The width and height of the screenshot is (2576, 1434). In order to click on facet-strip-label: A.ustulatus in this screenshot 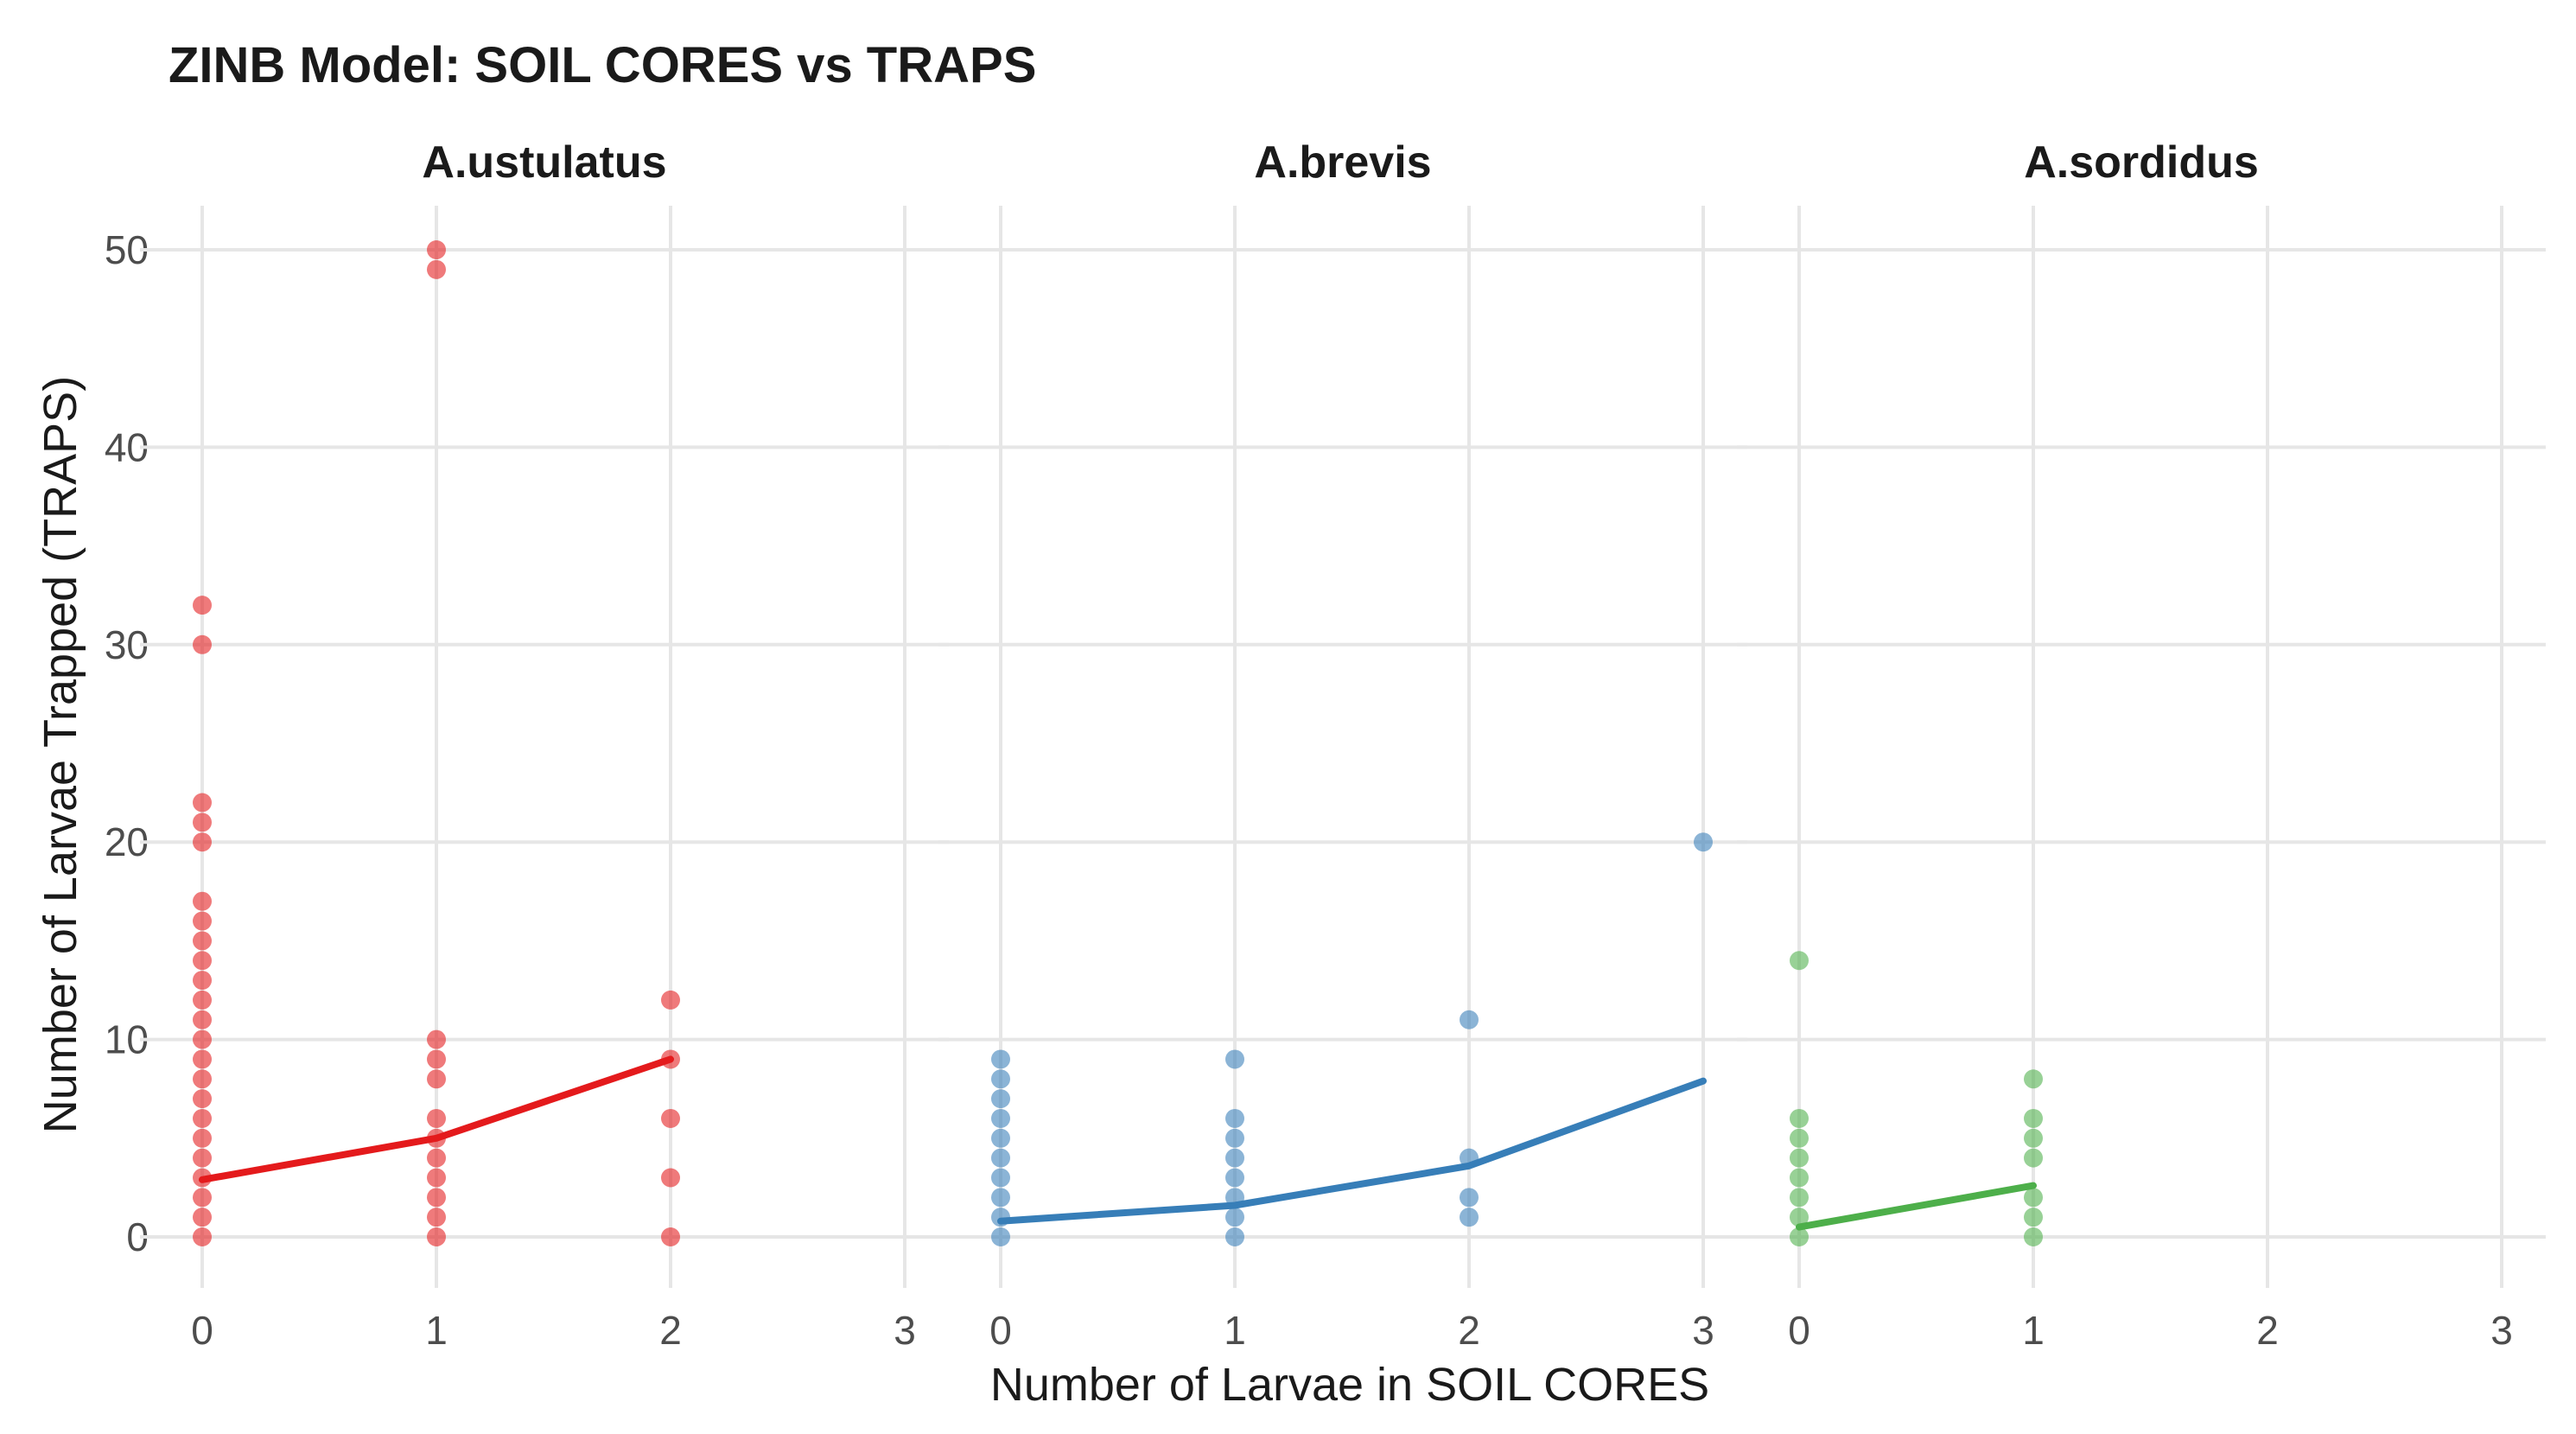, I will do `click(544, 163)`.